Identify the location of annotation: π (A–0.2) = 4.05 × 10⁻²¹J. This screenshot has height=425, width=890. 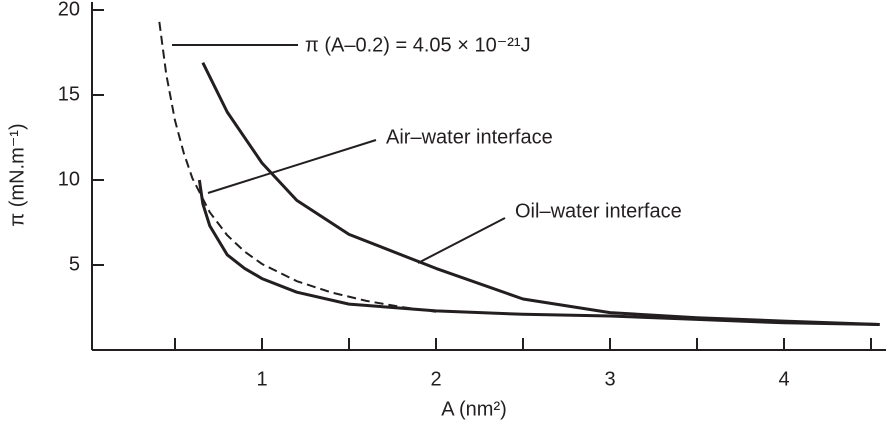
(418, 45).